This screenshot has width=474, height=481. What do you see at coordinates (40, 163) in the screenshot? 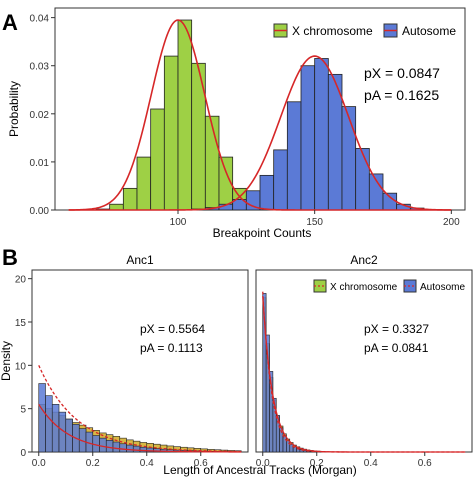
I see `y-tick-label-1: 0.01` at bounding box center [40, 163].